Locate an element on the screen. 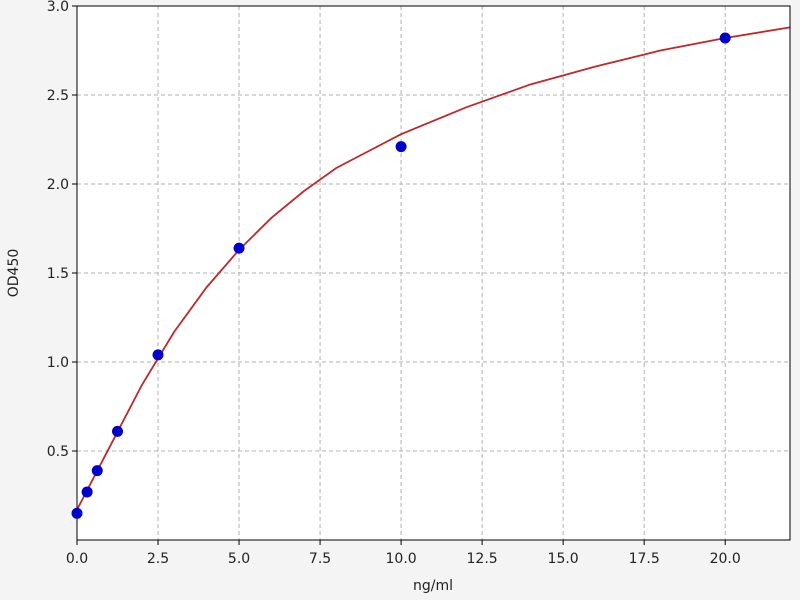  x-tick-label: 10.0 is located at coordinates (401, 559).